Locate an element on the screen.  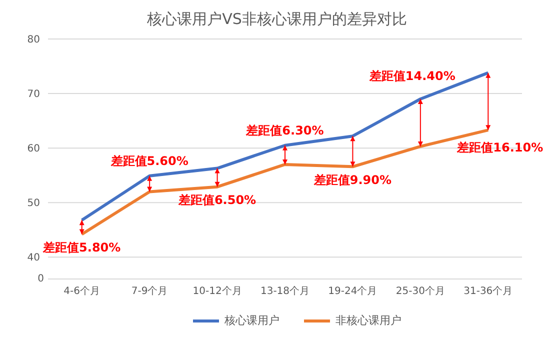
y-tick-label: 50 is located at coordinates (33, 204).